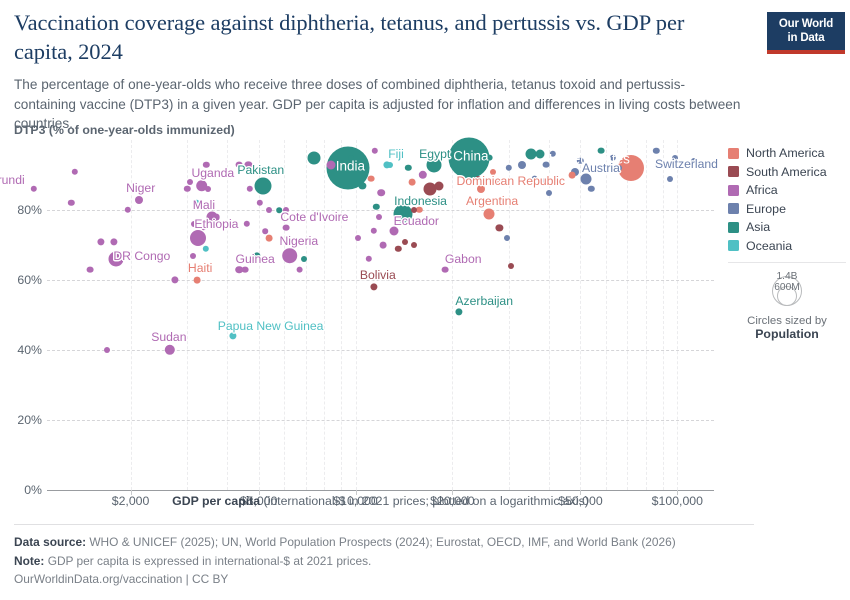  I want to click on data-point-guinea, so click(239, 269).